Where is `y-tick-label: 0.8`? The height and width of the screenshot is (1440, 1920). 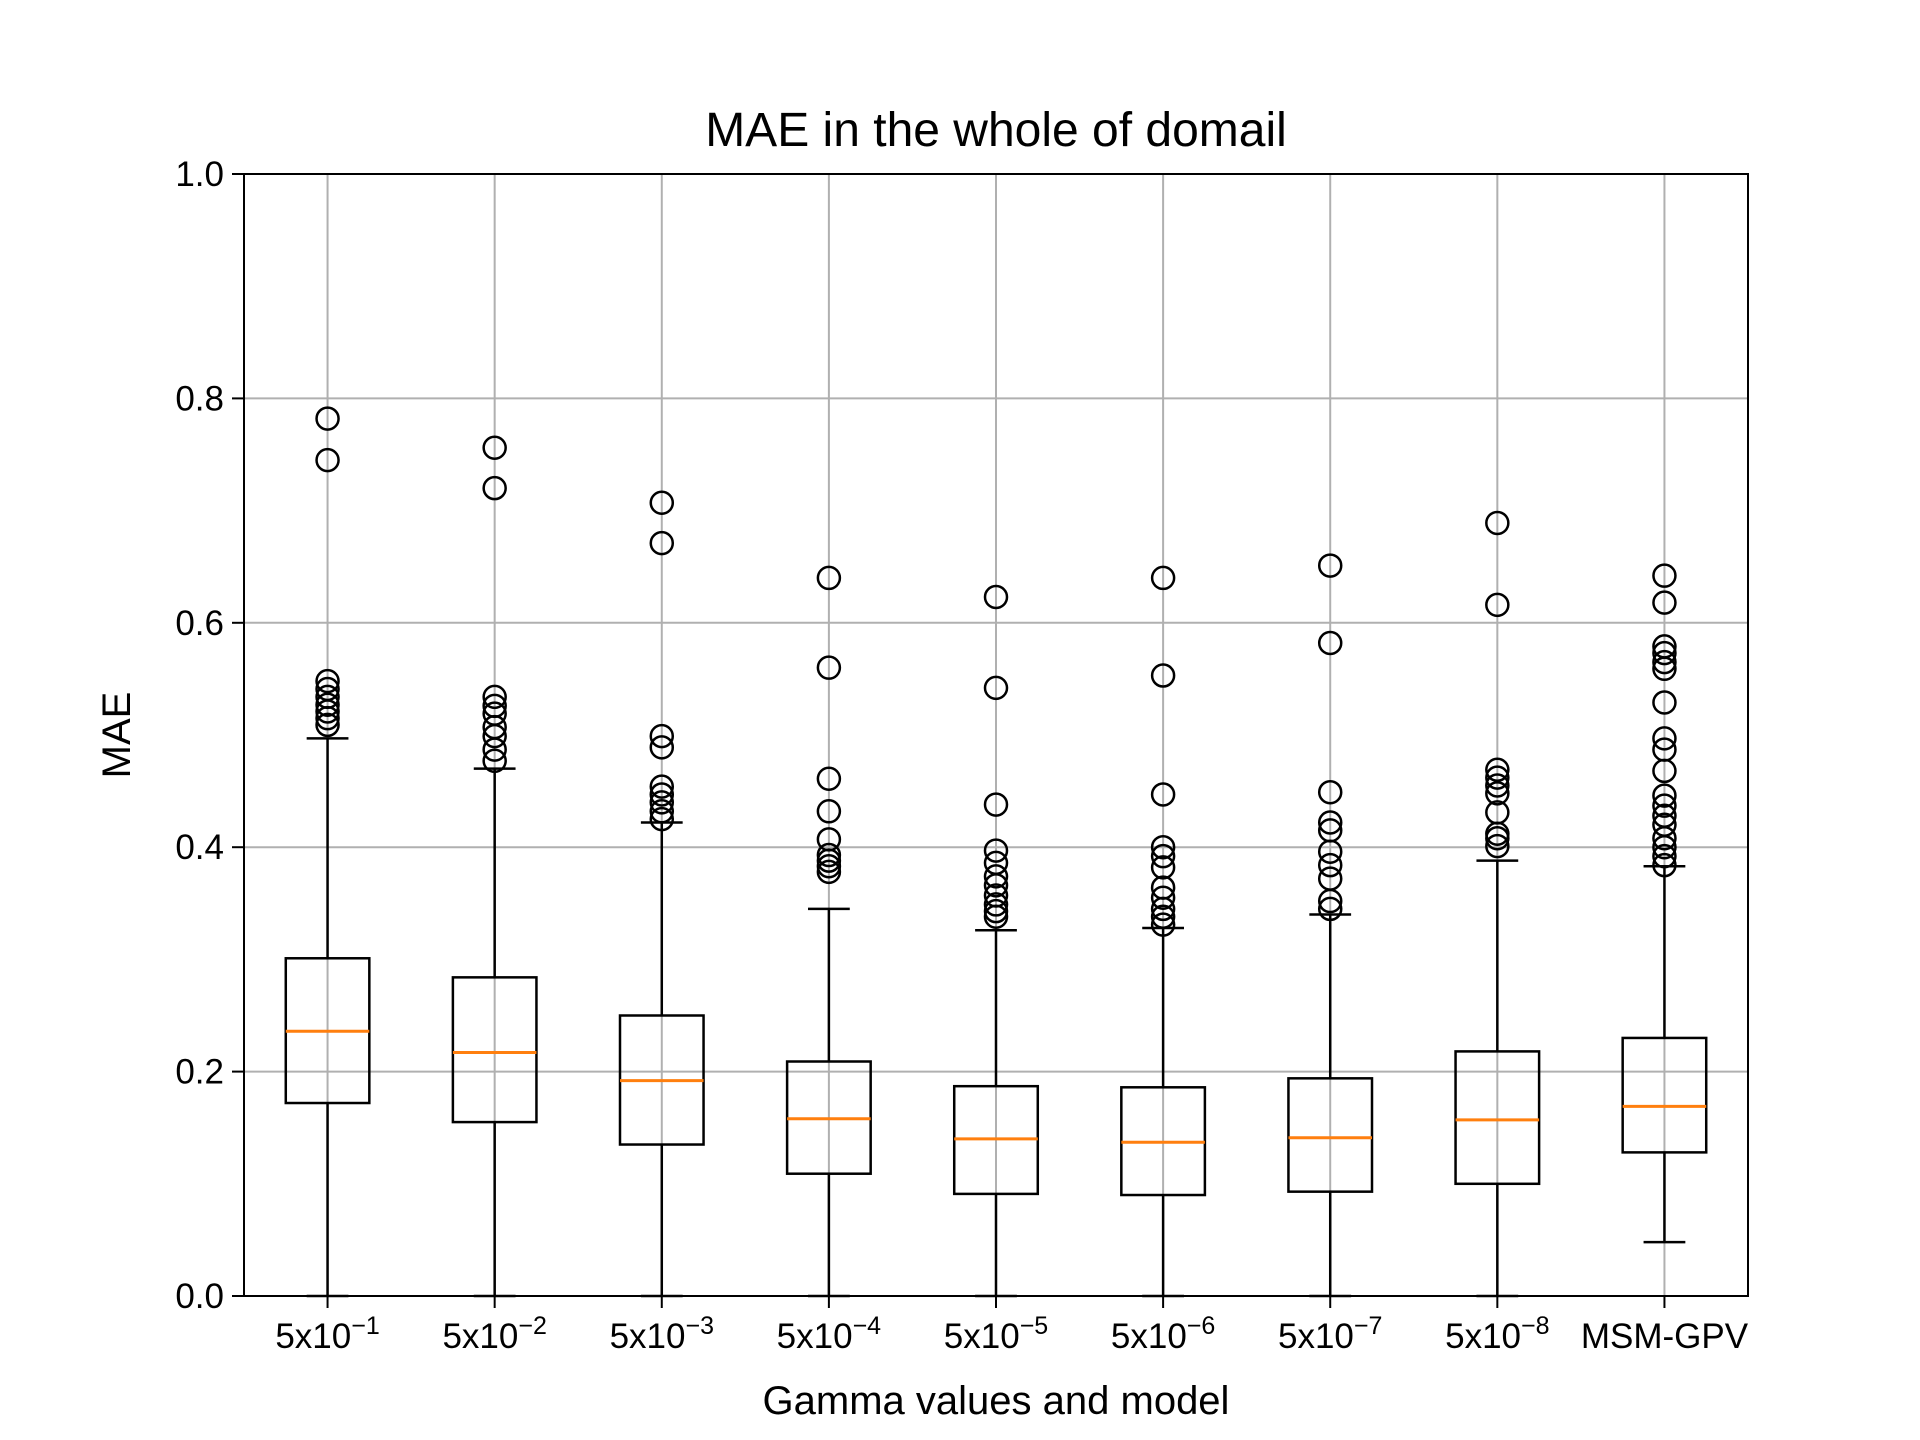 y-tick-label: 0.8 is located at coordinates (199, 398).